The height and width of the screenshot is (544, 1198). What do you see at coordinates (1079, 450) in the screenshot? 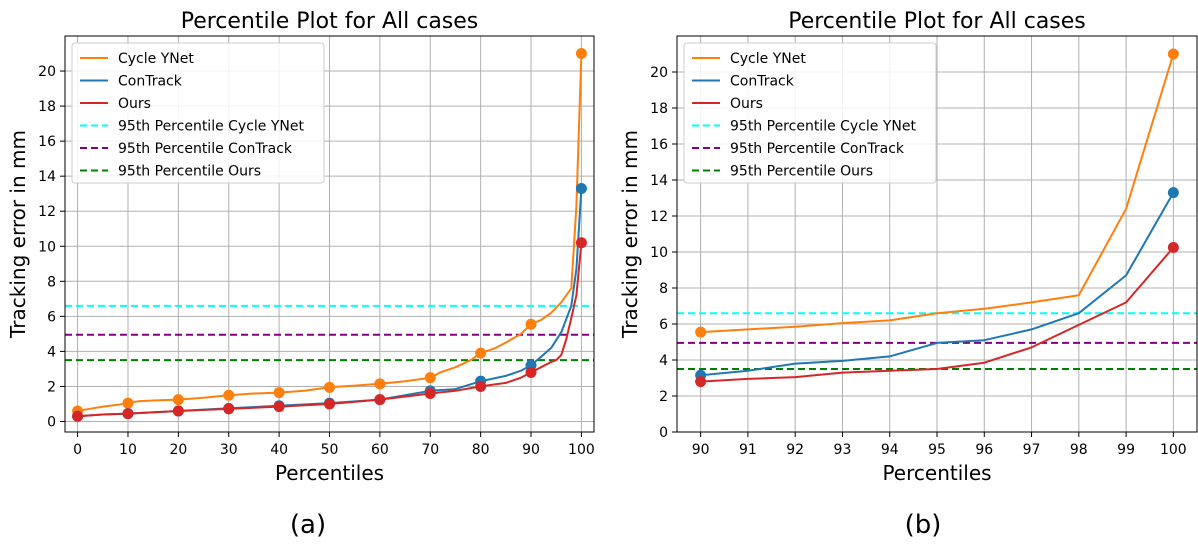
I see `x-tick-label: 98` at bounding box center [1079, 450].